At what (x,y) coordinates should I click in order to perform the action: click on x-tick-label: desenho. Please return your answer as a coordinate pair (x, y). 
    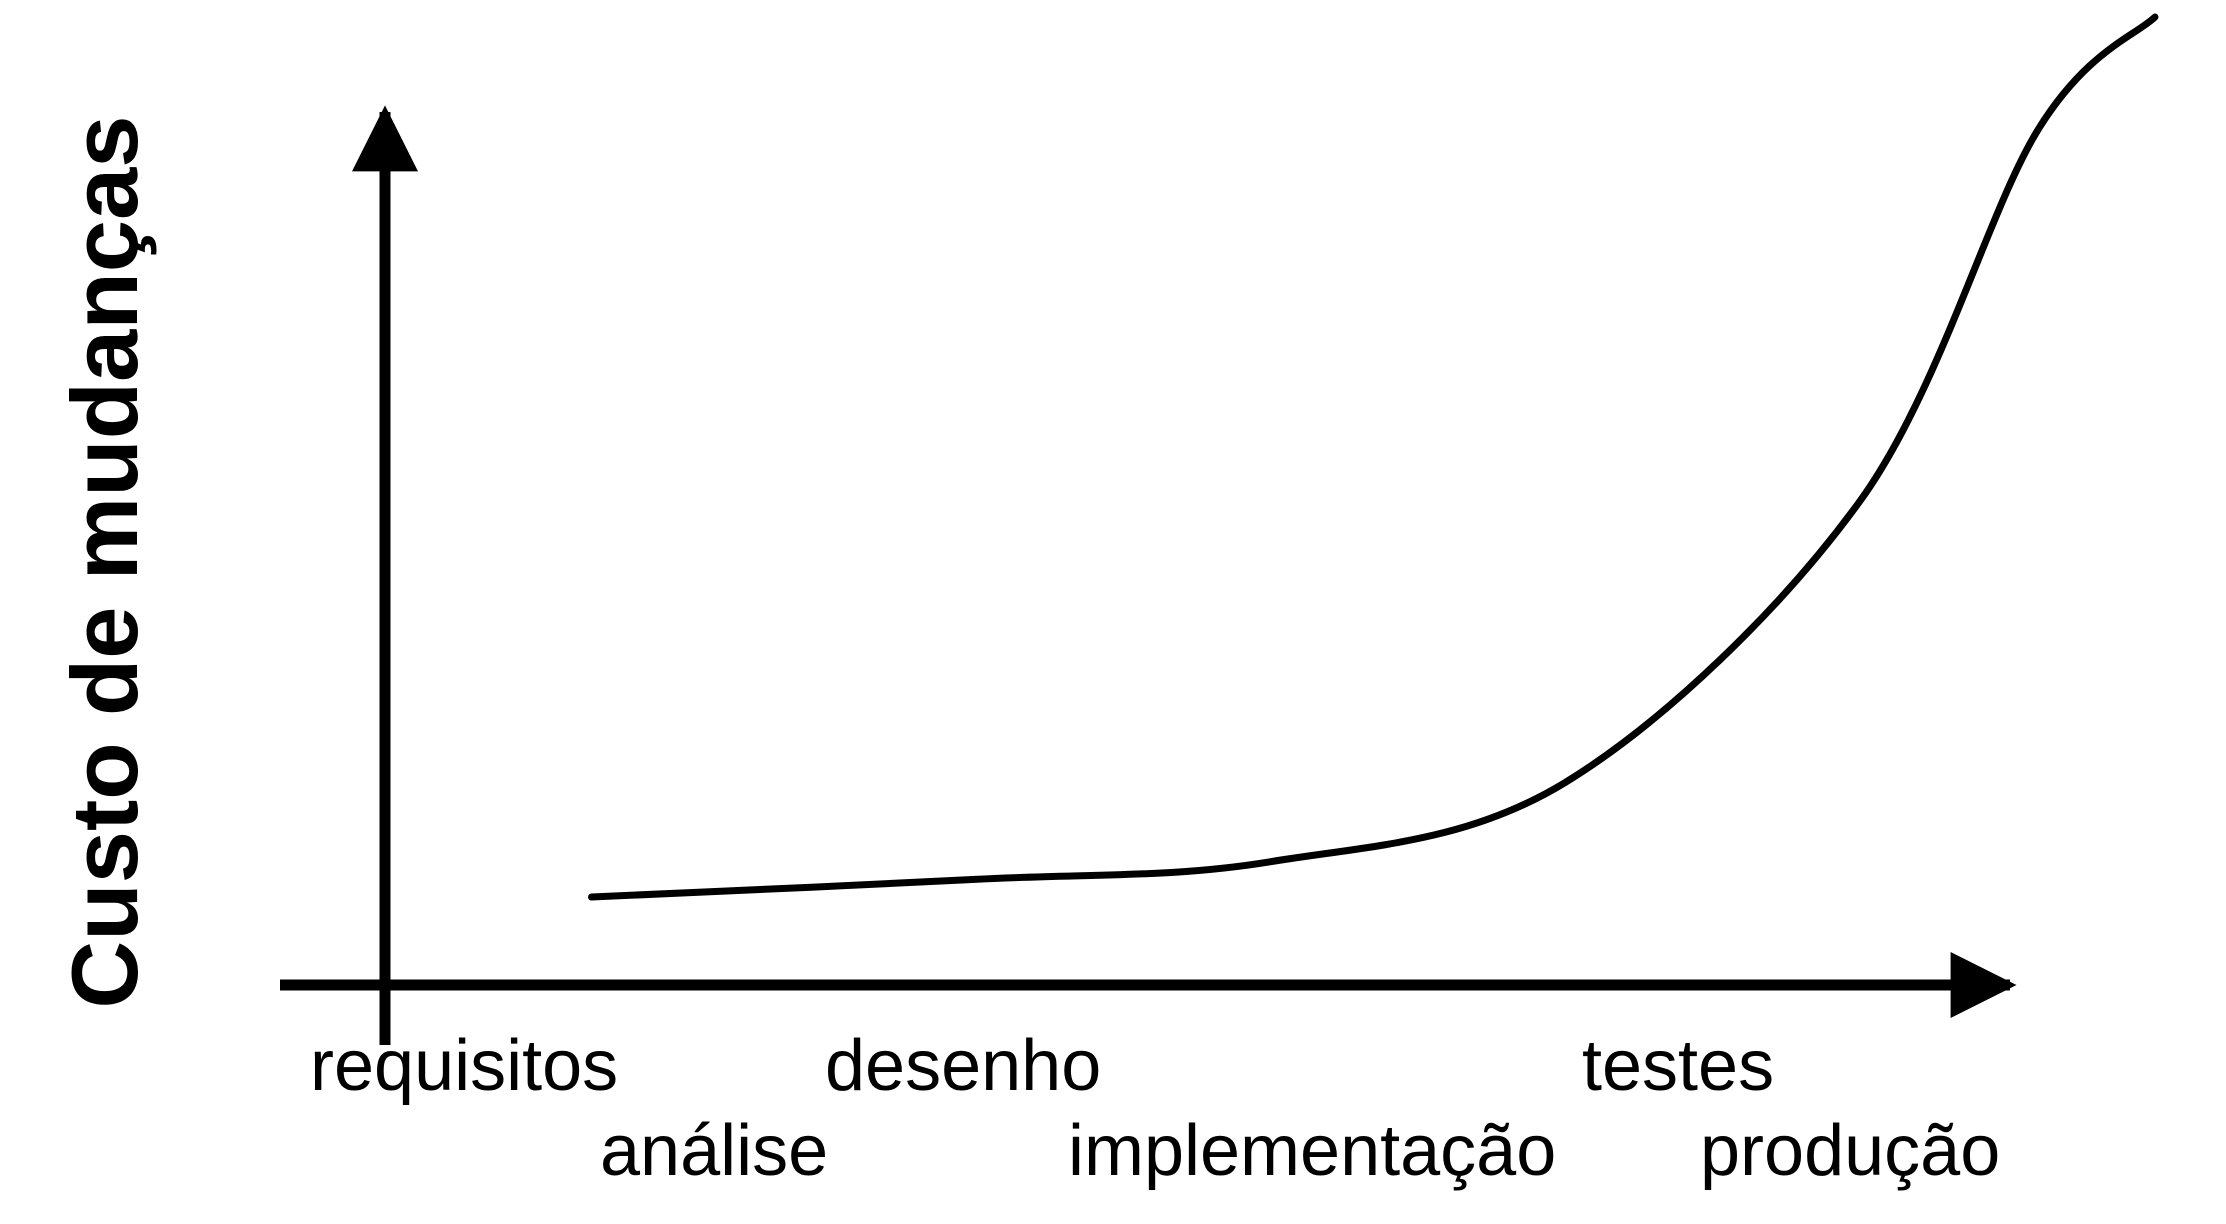
    Looking at the image, I should click on (963, 1066).